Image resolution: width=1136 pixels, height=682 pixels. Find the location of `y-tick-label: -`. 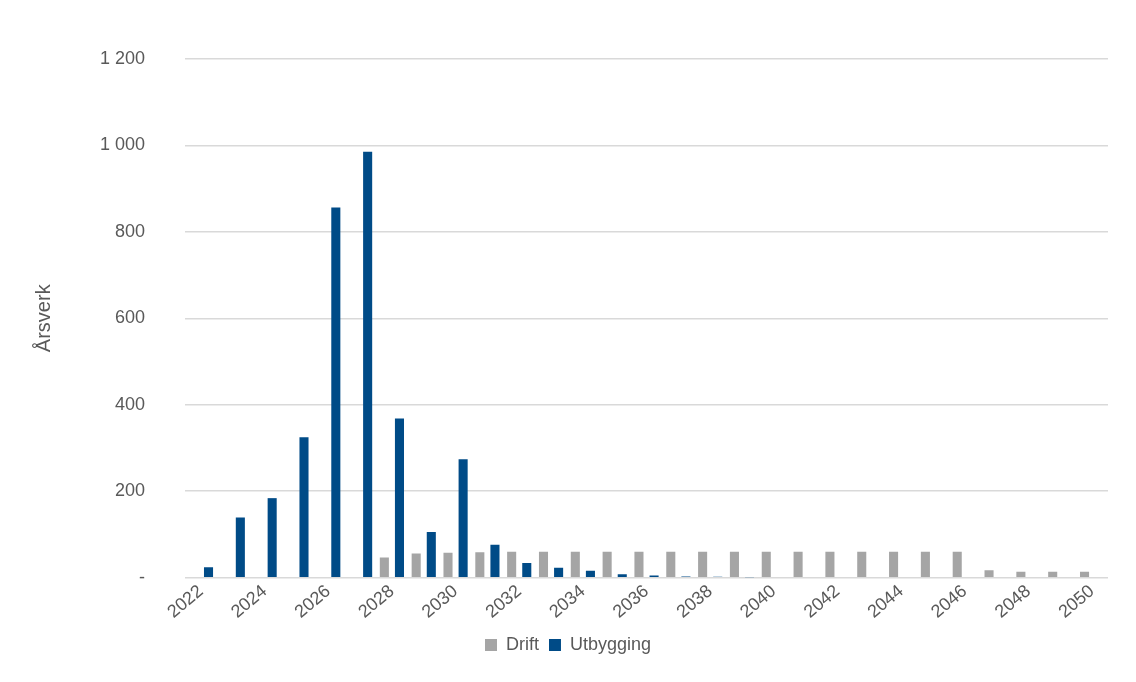

y-tick-label: - is located at coordinates (142, 576).